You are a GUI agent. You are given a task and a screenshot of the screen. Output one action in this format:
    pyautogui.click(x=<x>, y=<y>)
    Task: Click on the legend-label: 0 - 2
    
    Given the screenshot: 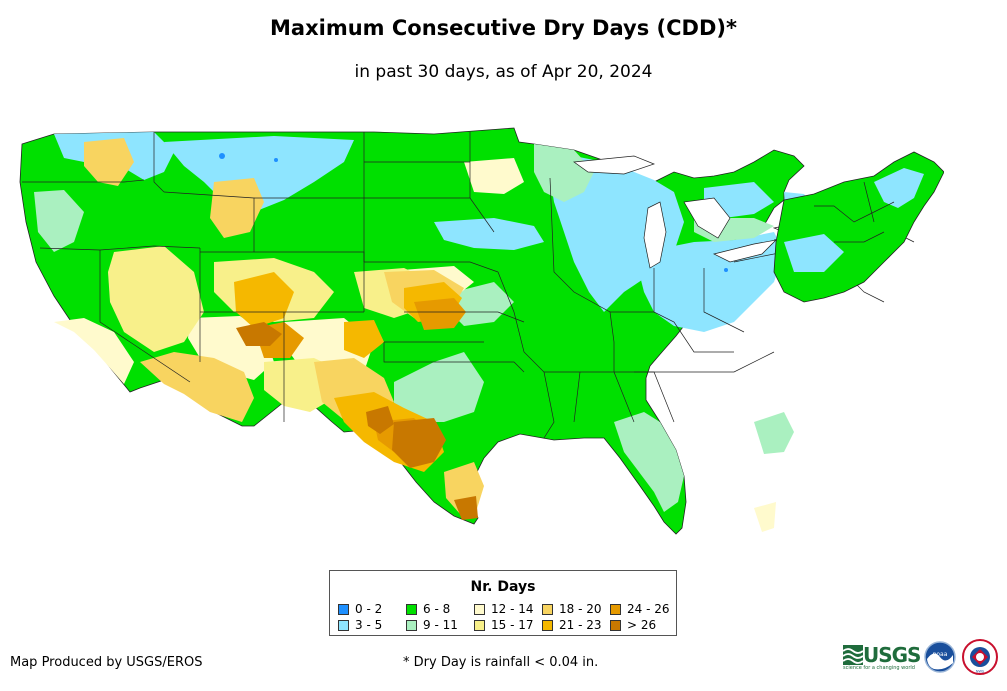 What is the action you would take?
    pyautogui.click(x=369, y=609)
    